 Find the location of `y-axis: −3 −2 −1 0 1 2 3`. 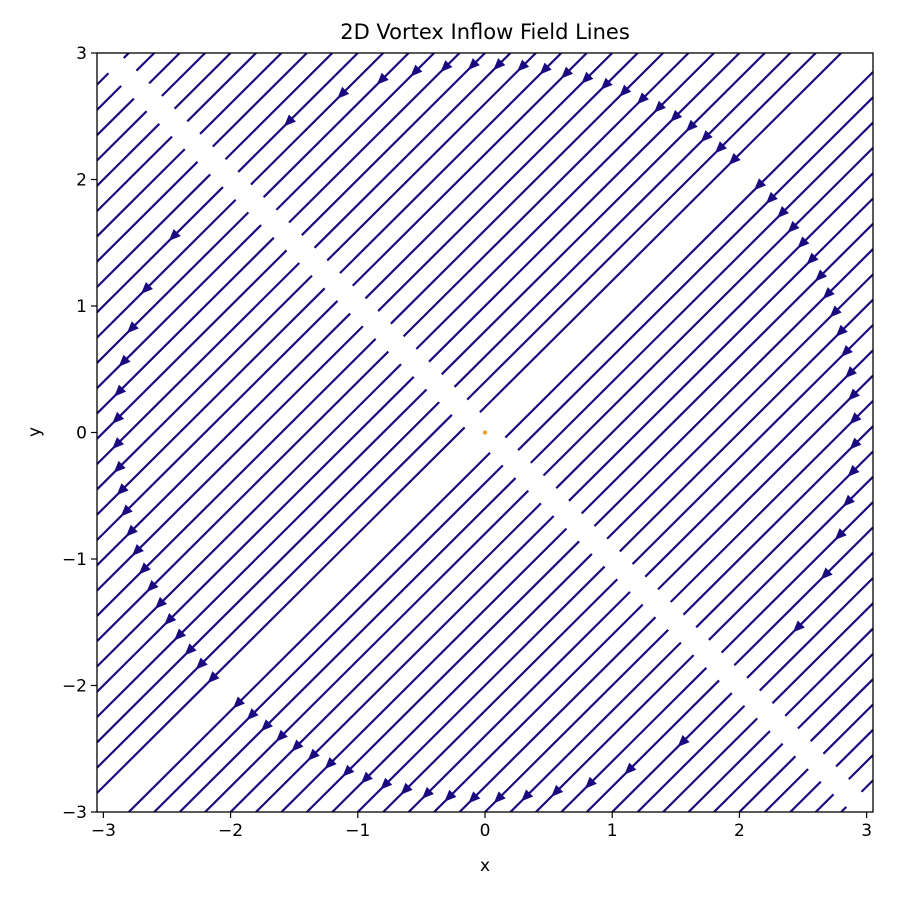

y-axis: −3 −2 −1 0 1 2 3 is located at coordinates (79, 433).